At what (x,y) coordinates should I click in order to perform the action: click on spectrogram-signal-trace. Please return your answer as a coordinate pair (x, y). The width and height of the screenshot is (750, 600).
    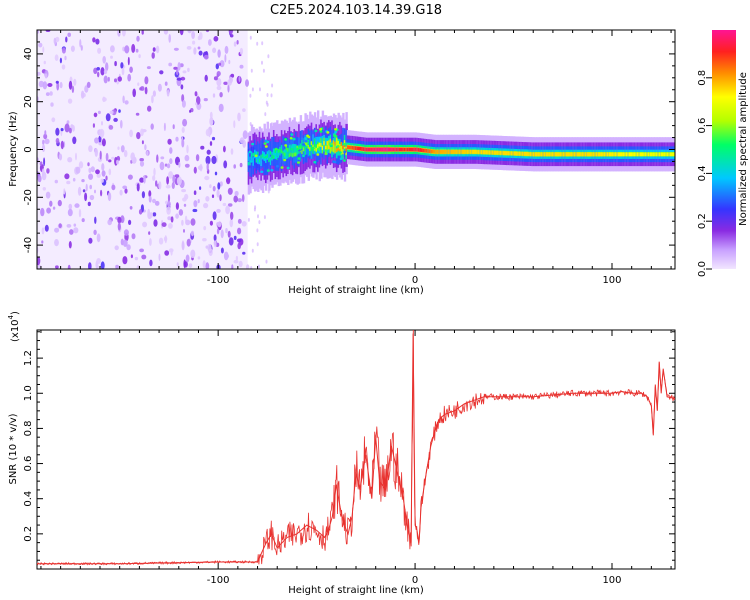
    Looking at the image, I should click on (461, 152).